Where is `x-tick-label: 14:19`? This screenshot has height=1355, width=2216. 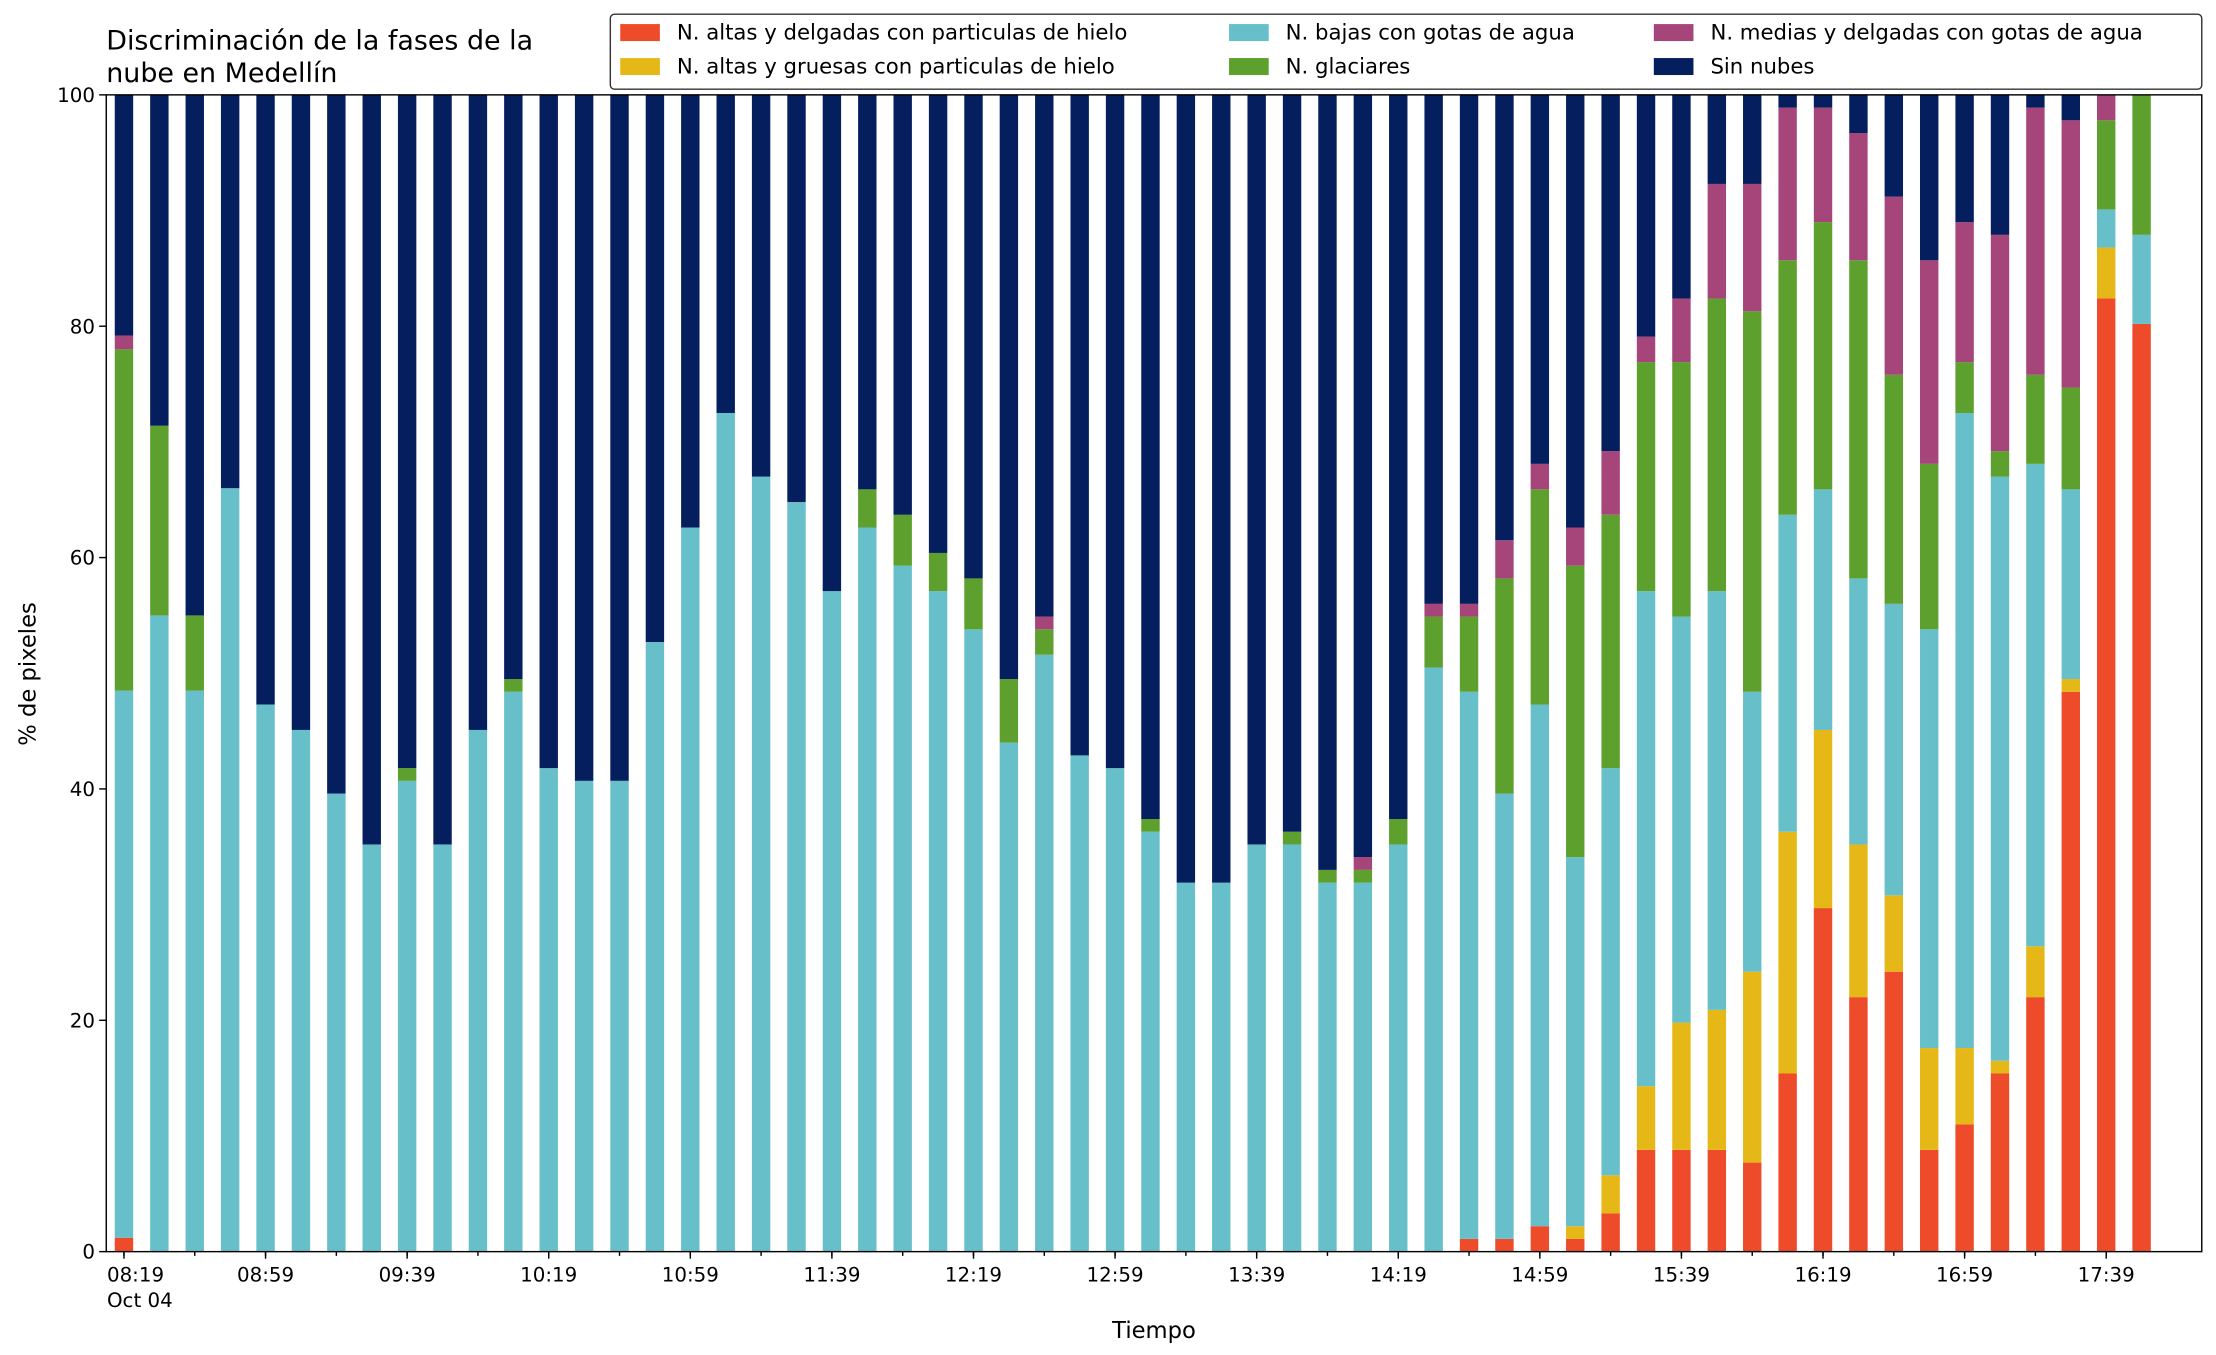 x-tick-label: 14:19 is located at coordinates (1398, 1274).